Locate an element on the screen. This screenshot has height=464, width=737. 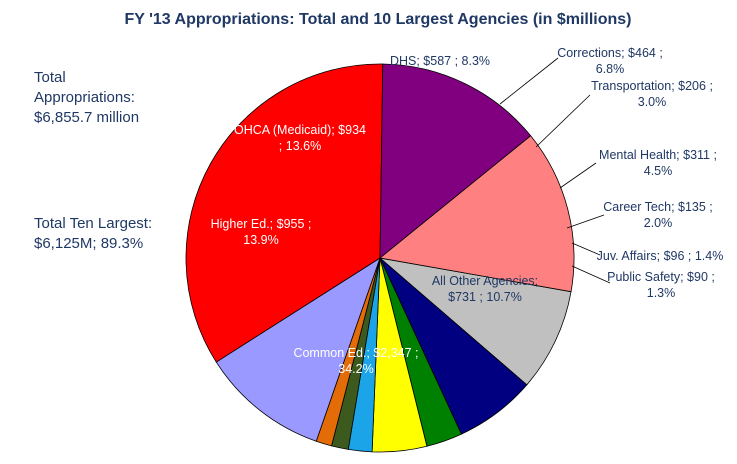
slice-label-common-ed: Common Ed.; $2,347 ; 34.2% is located at coordinates (355, 361).